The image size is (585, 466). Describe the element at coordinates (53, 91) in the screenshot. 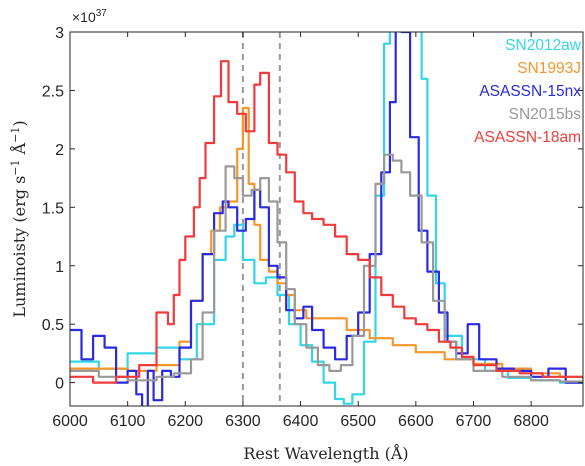

I see `y-tick-label: 2.5` at that location.